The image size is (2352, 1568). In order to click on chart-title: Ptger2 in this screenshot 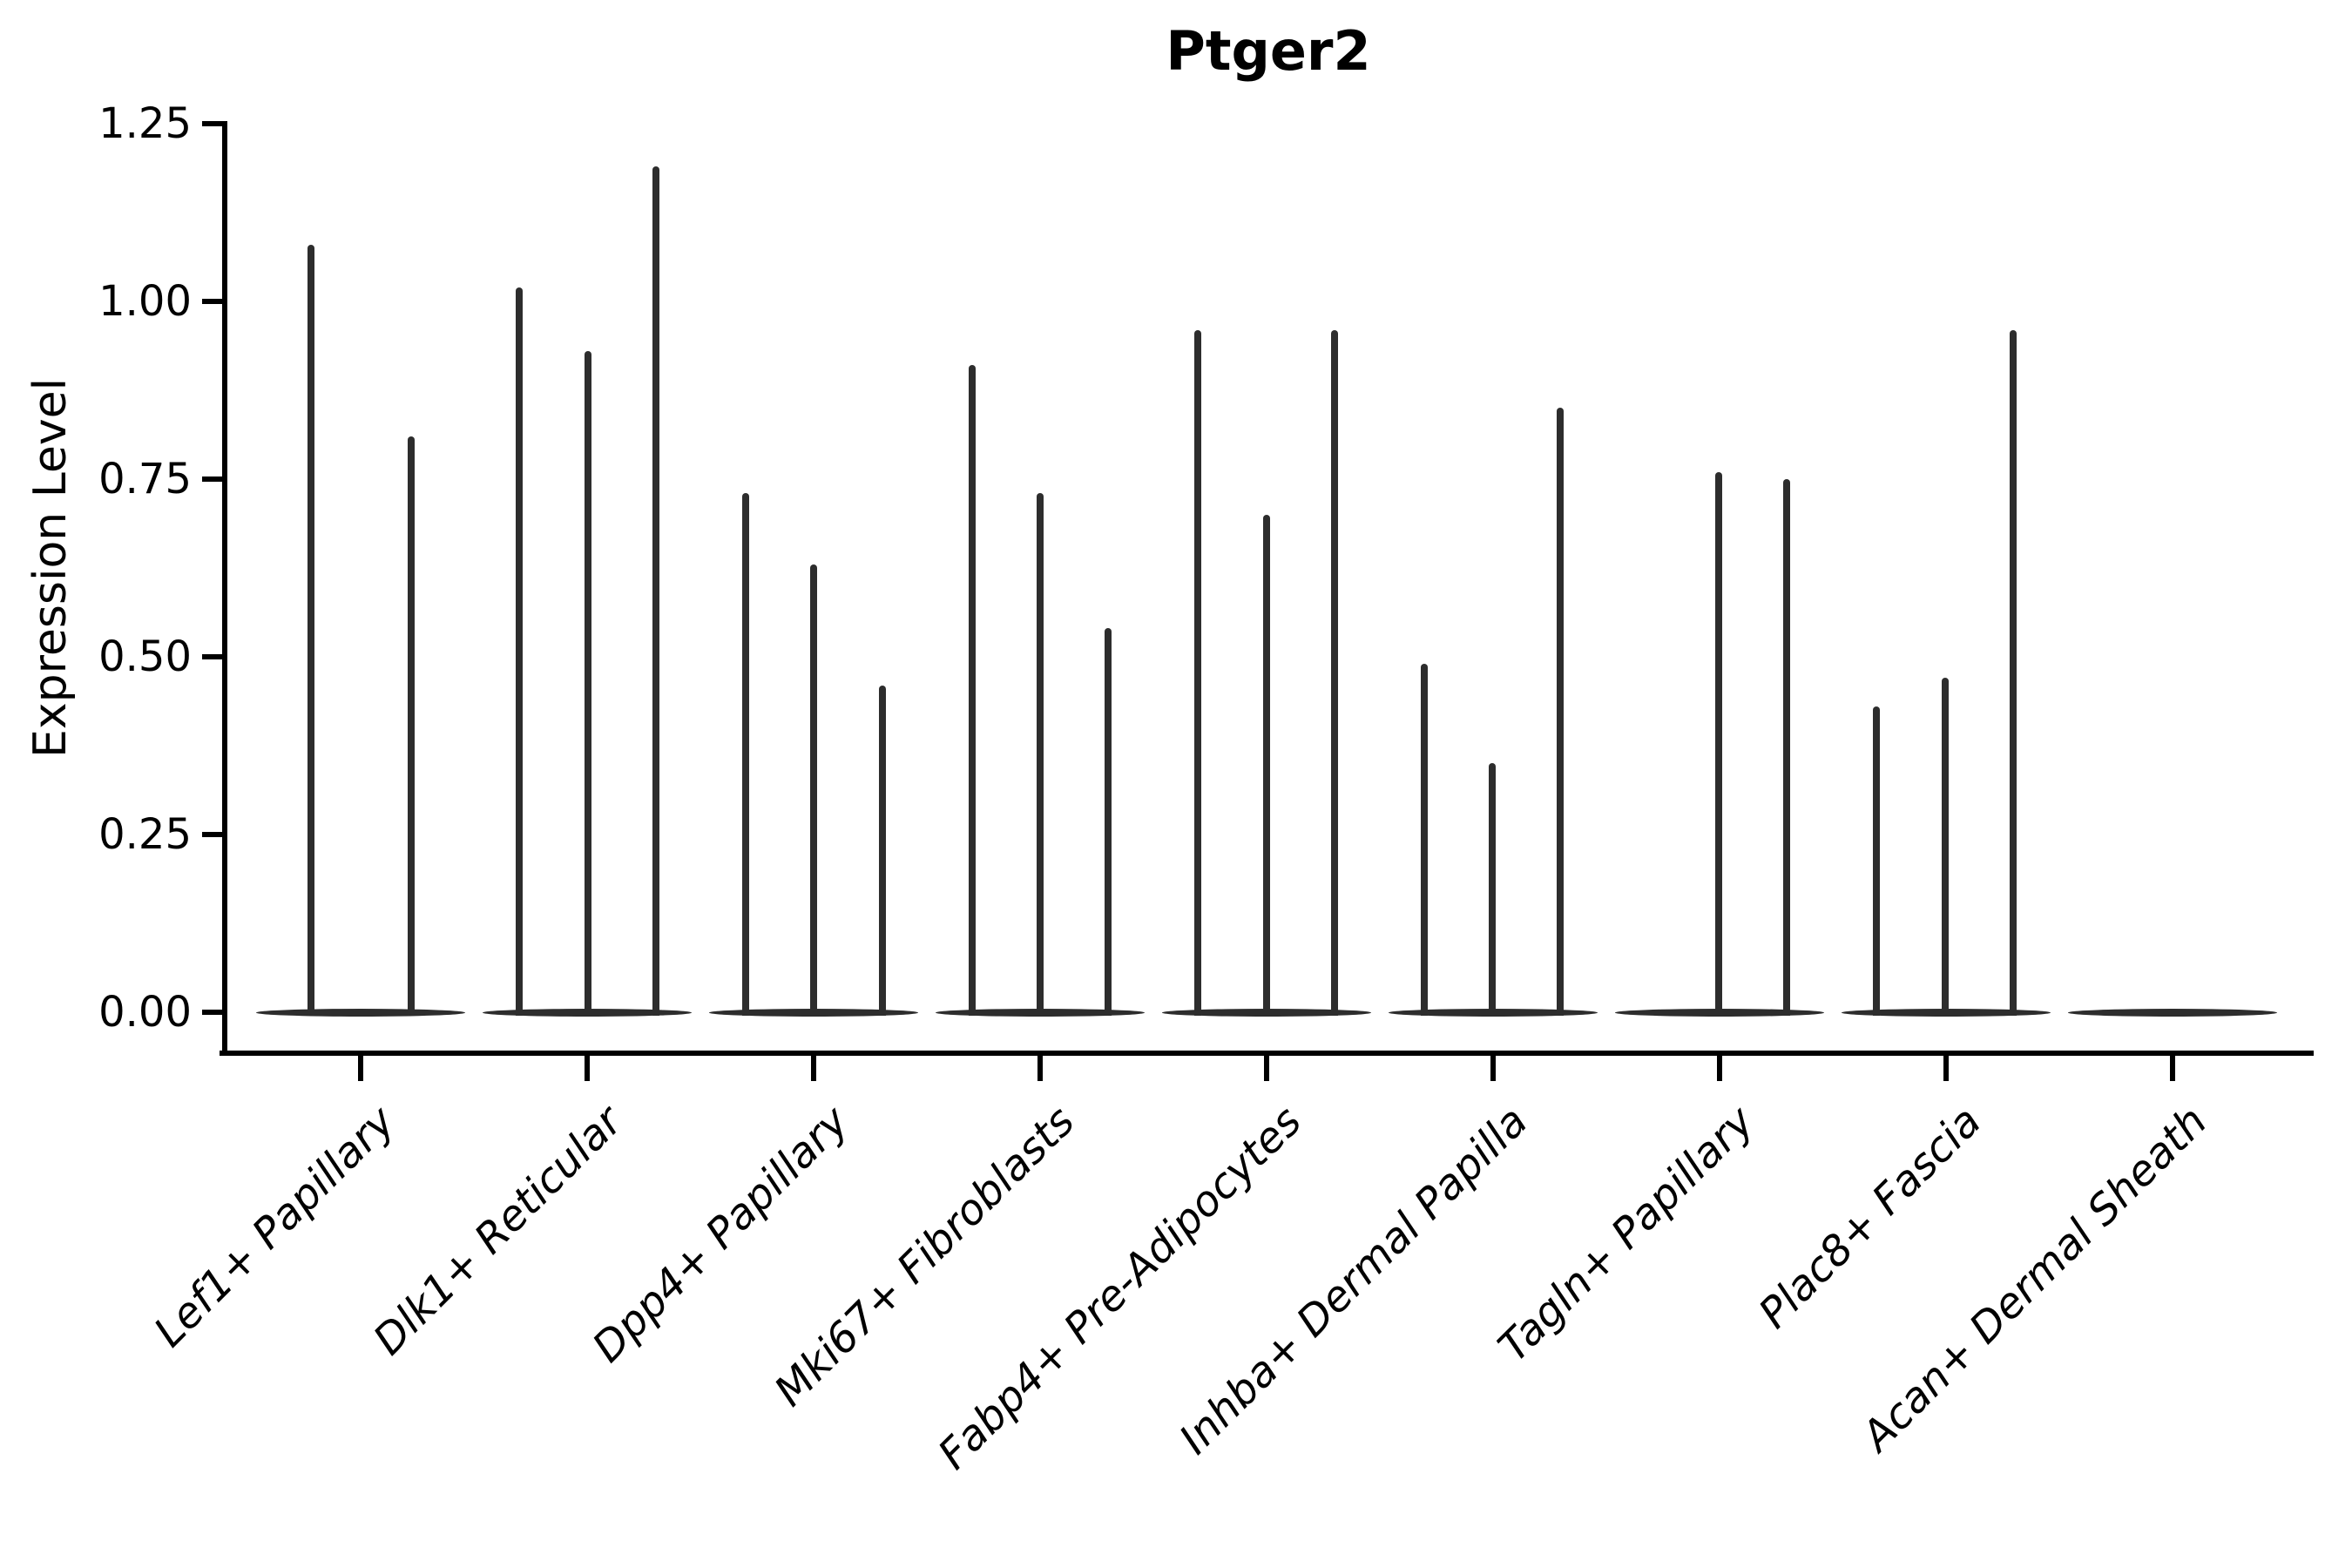, I will do `click(1268, 51)`.